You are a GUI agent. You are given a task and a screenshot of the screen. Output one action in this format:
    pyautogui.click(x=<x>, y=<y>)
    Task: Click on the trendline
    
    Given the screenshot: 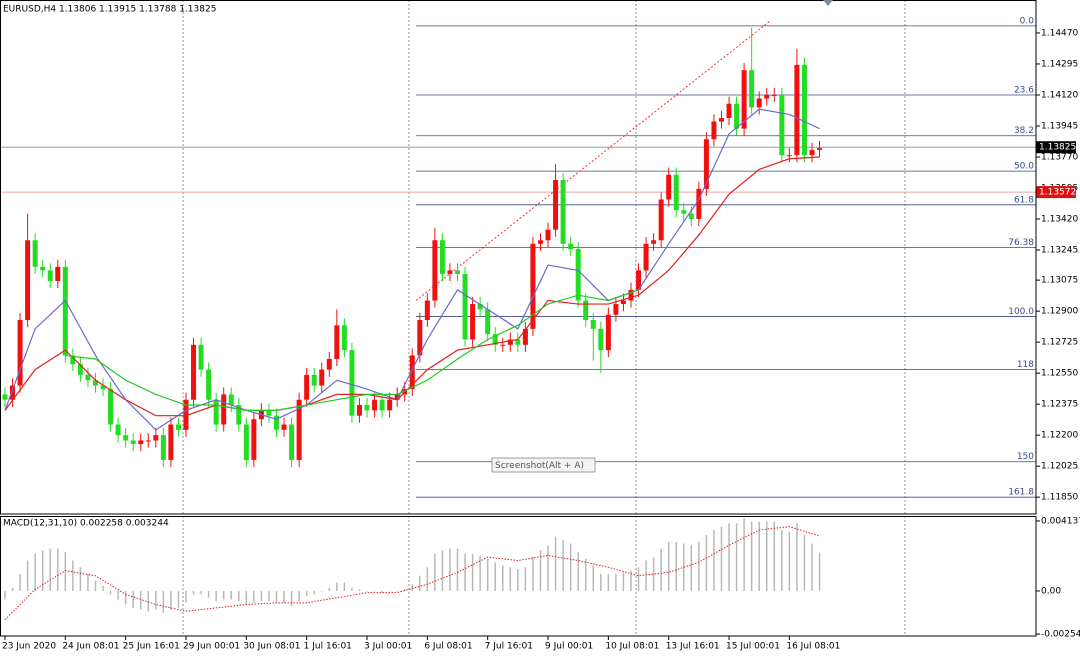 What is the action you would take?
    pyautogui.click(x=593, y=160)
    